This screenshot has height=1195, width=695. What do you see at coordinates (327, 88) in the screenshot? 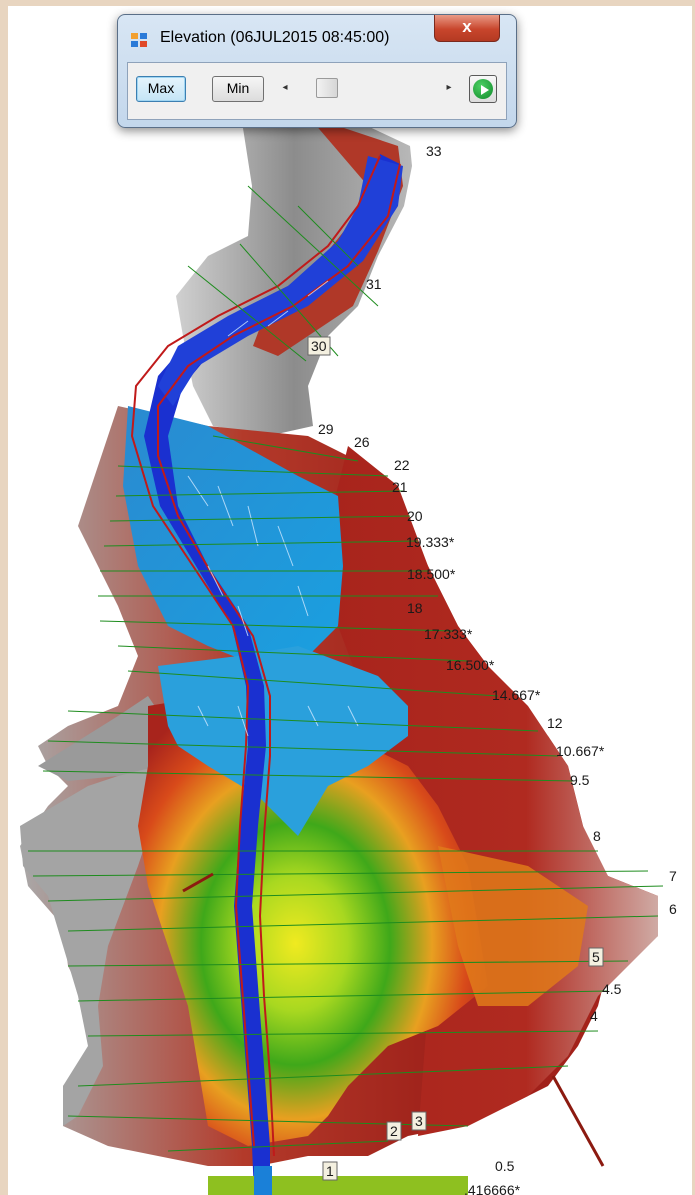
I see `time-slider-thumb` at bounding box center [327, 88].